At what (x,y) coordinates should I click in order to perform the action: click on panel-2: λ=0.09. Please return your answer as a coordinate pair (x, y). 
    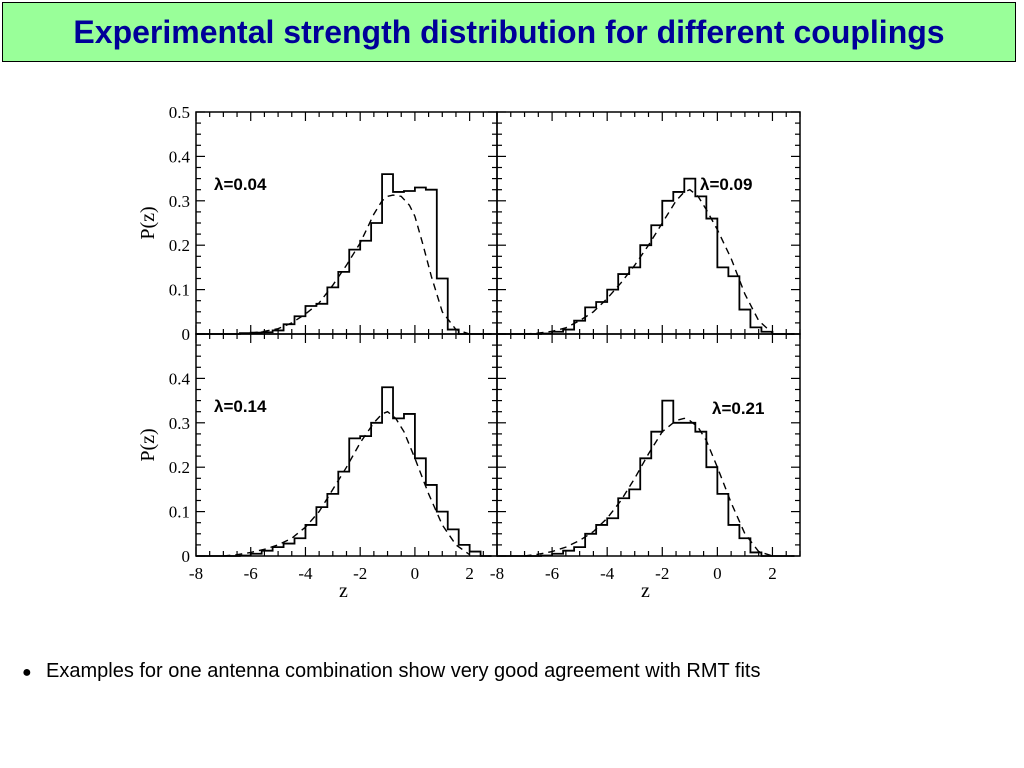
    Looking at the image, I should click on (648, 223).